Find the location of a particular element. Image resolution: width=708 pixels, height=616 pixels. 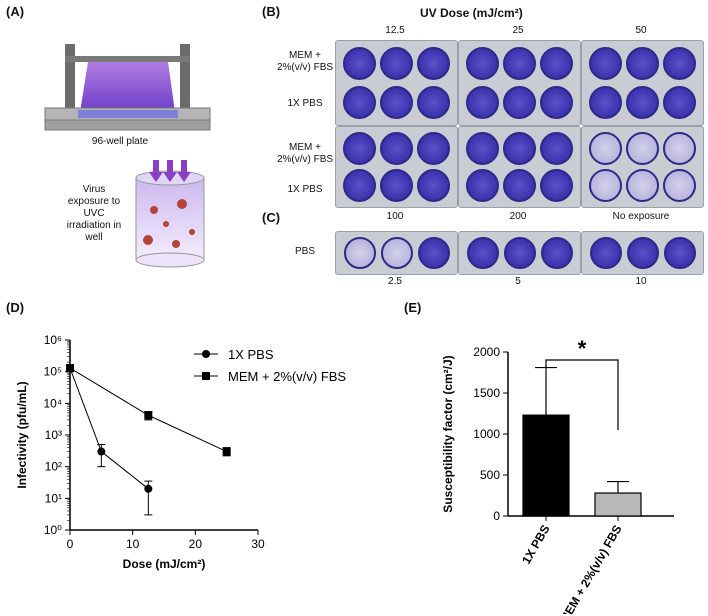

dose-label: 25 is located at coordinates (518, 30).